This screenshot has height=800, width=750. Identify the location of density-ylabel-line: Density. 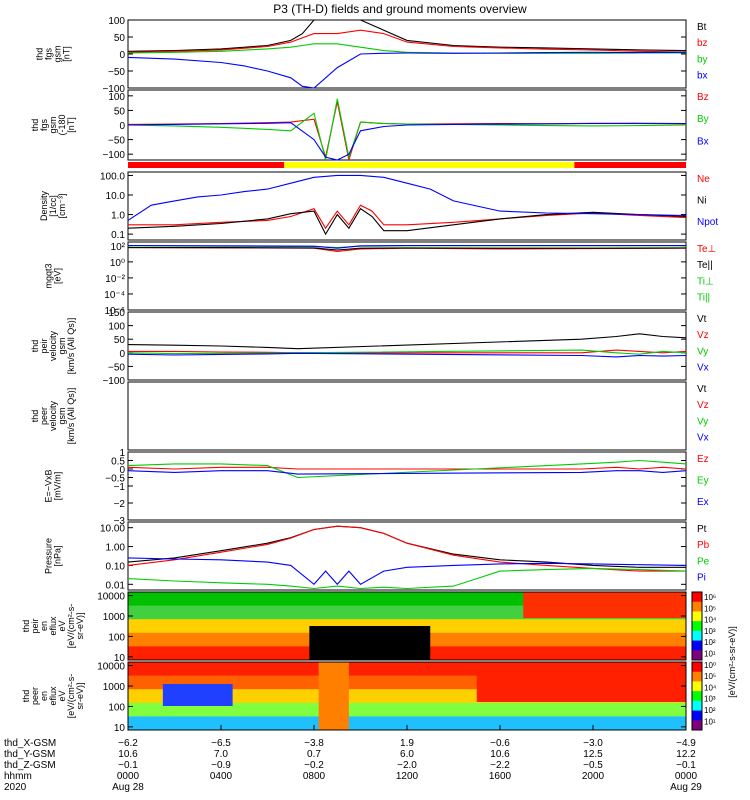
(44, 205).